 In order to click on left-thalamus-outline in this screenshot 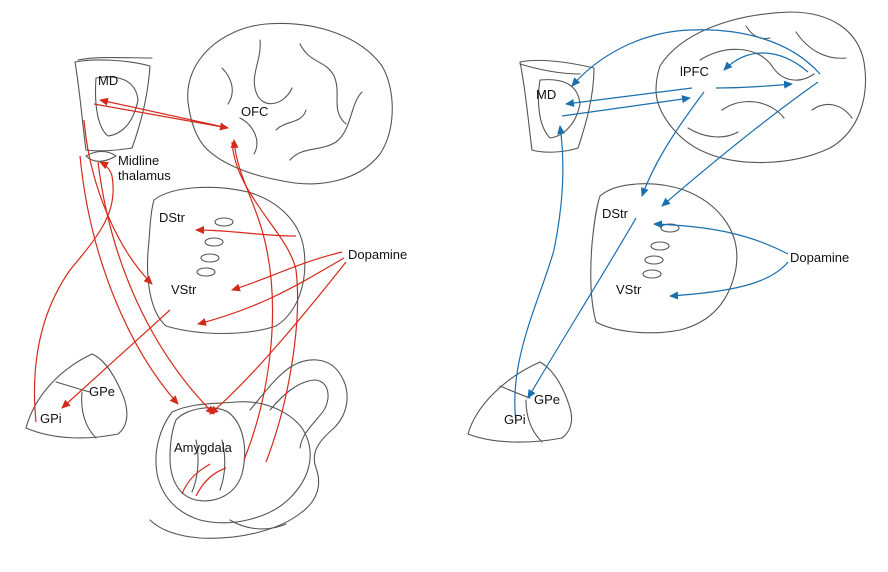, I will do `click(112, 105)`.